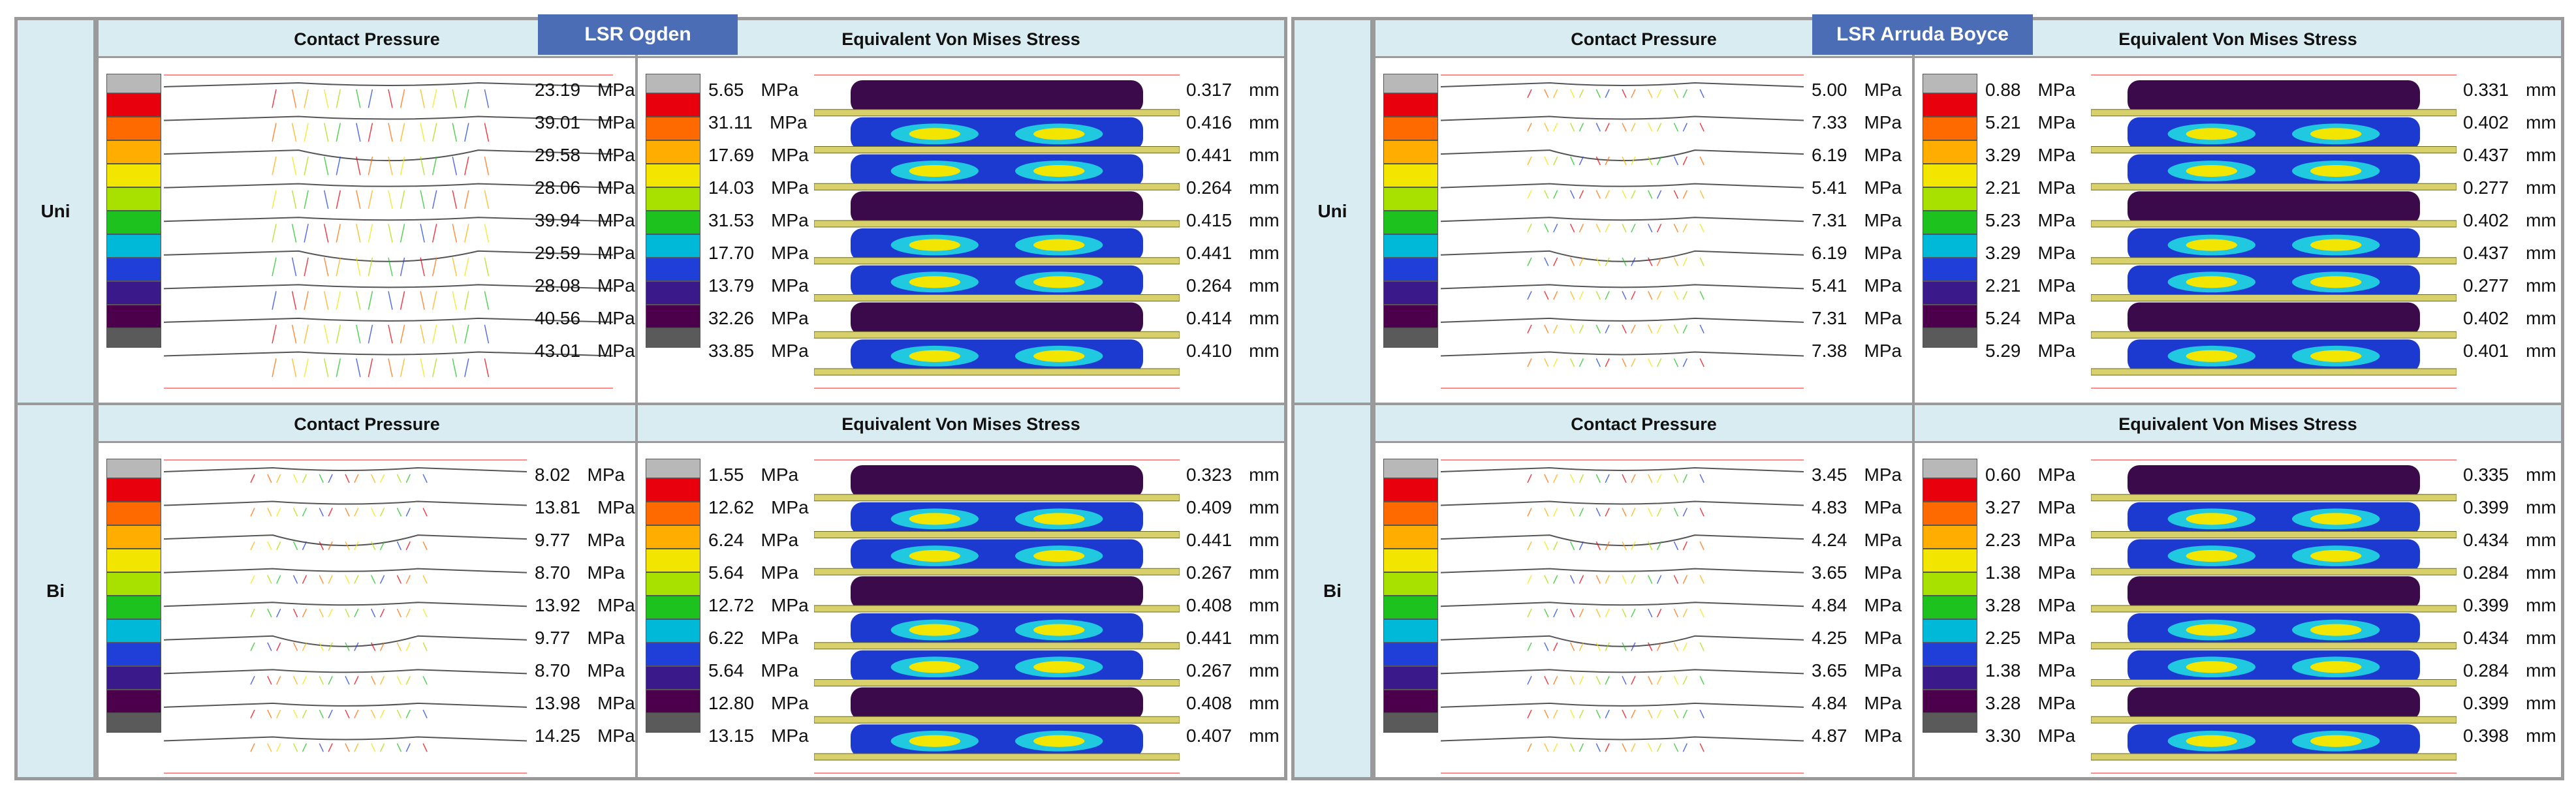 This screenshot has width=2576, height=796. I want to click on displacement-value: 0.416 mm, so click(1233, 123).